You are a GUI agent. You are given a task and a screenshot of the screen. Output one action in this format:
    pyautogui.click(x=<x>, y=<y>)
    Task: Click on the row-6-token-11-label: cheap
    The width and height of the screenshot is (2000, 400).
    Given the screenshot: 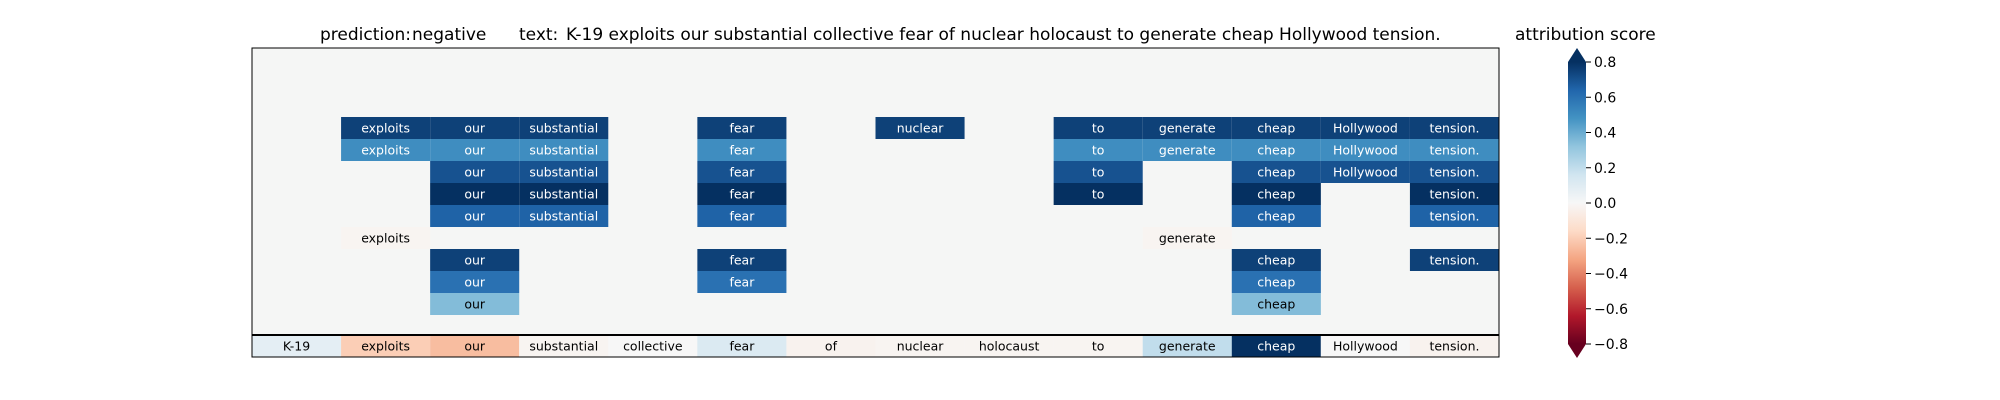 What is the action you would take?
    pyautogui.click(x=1276, y=194)
    